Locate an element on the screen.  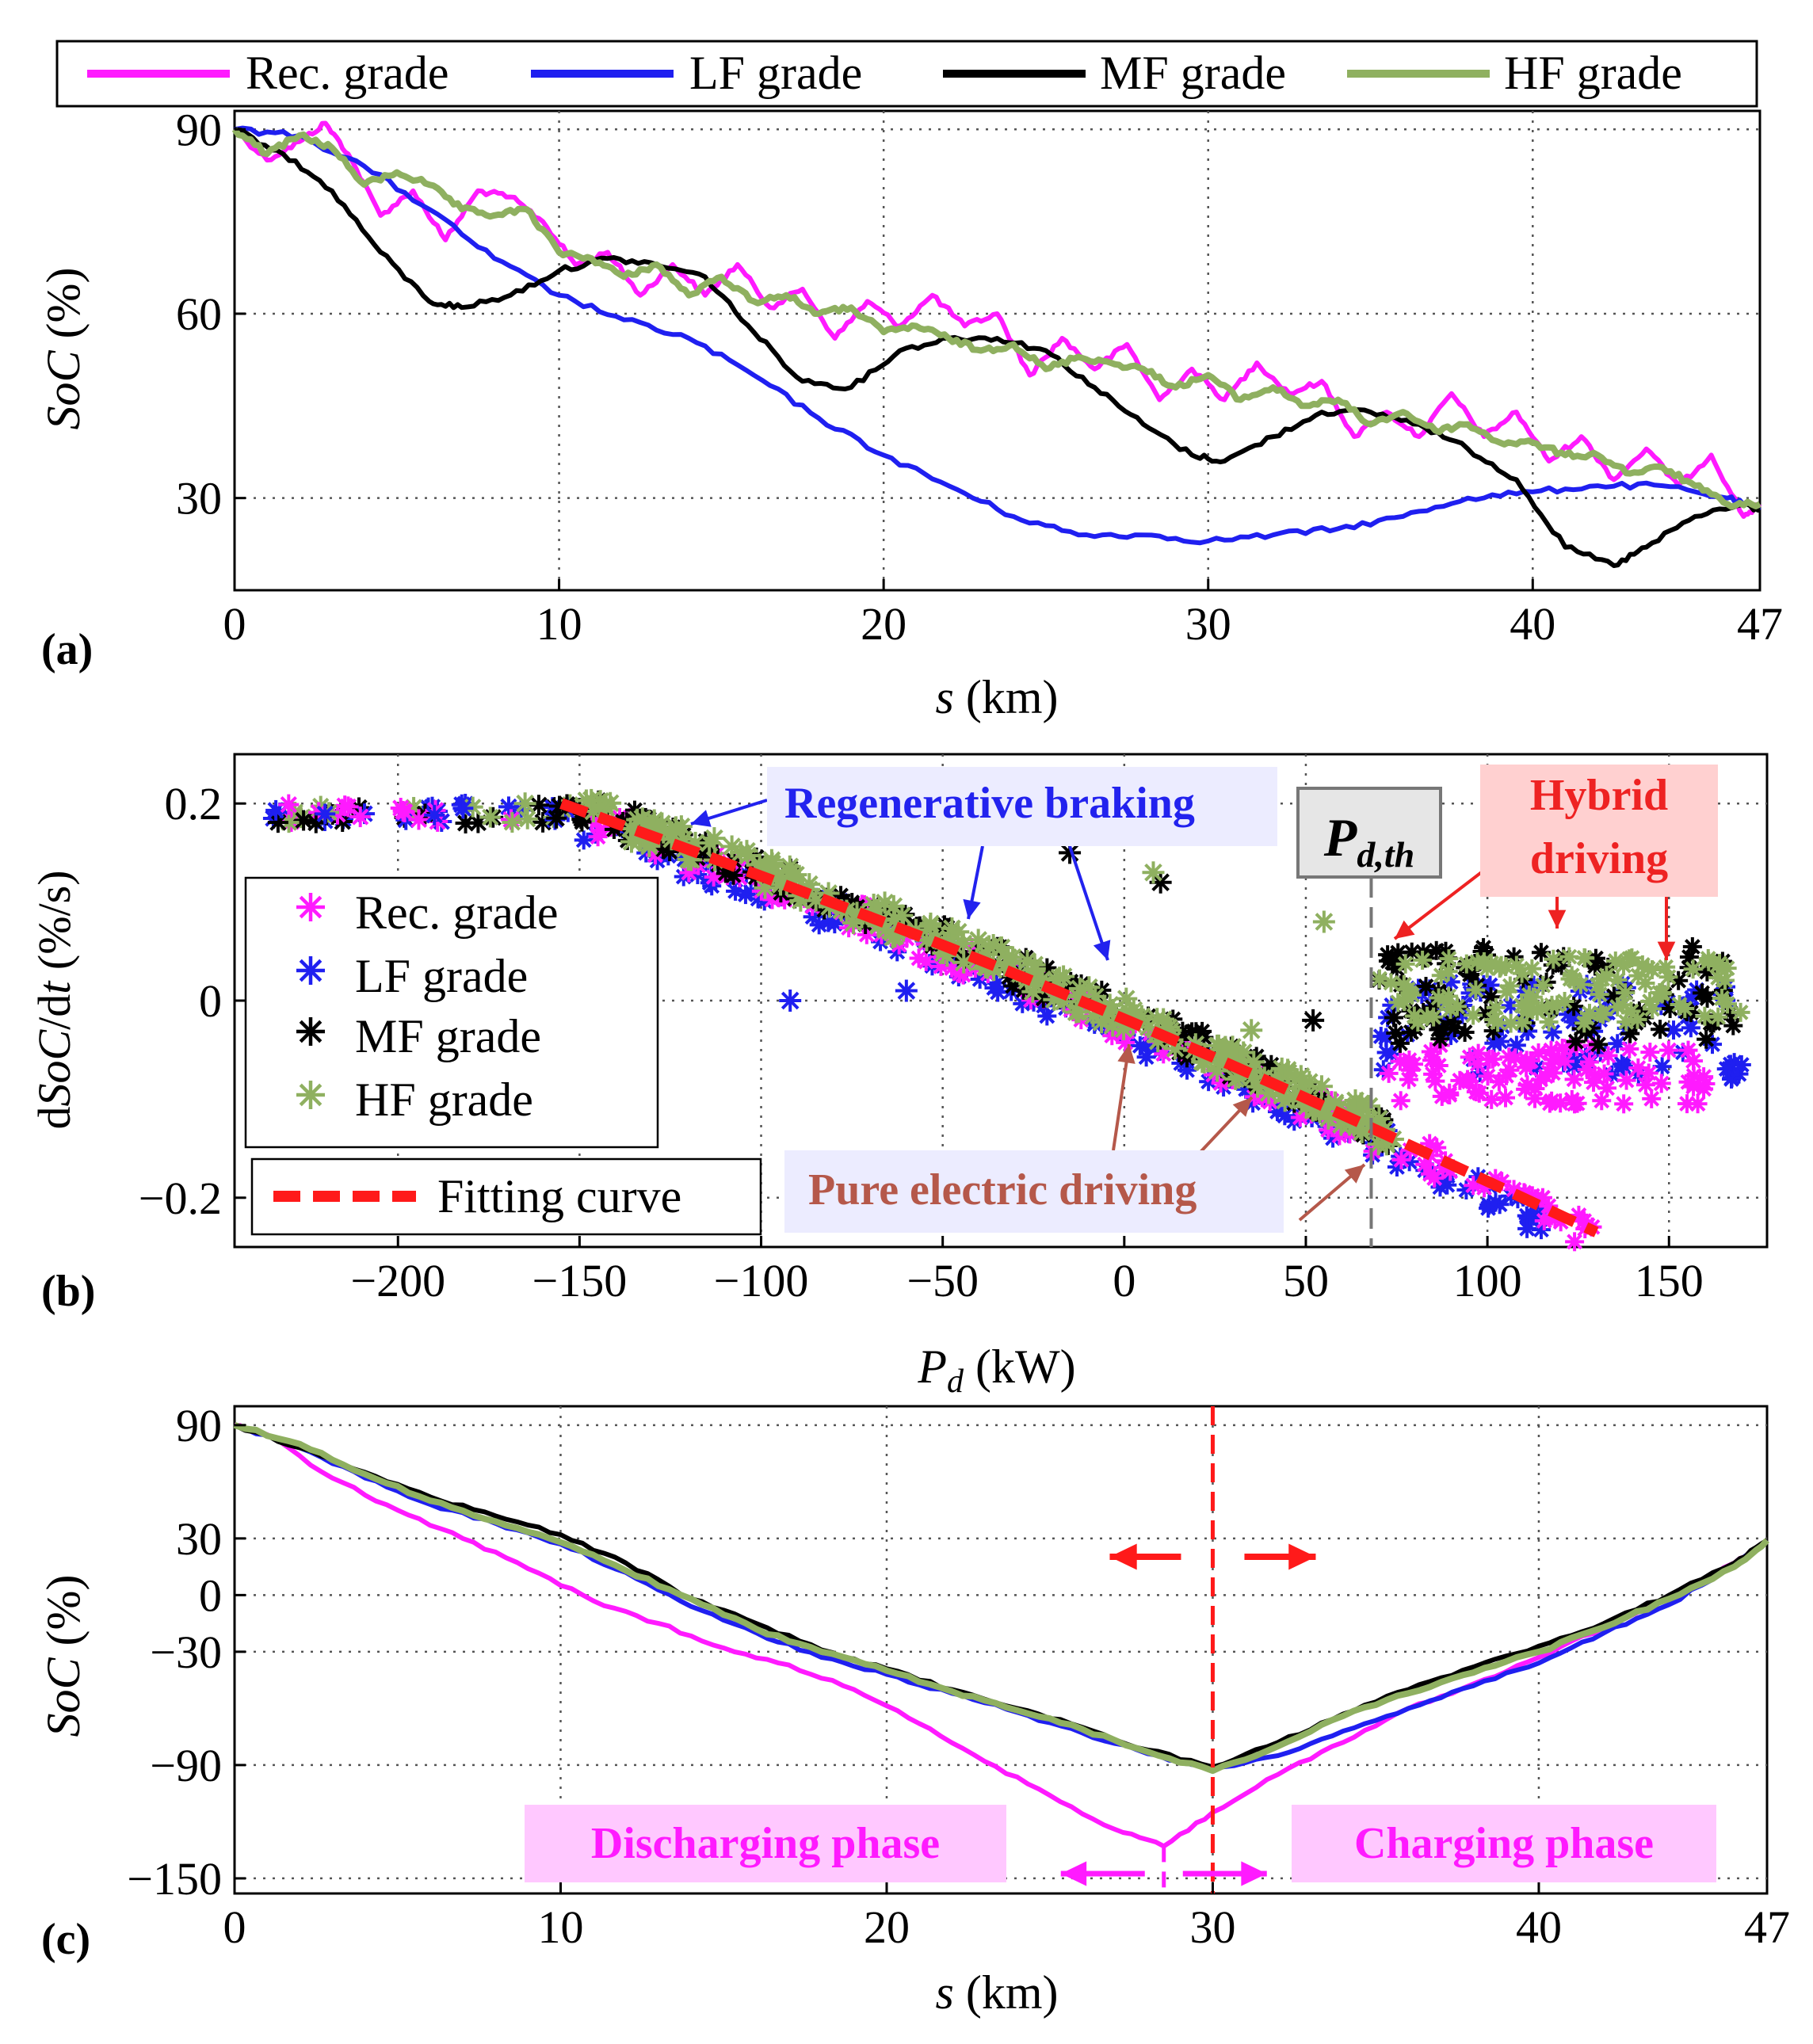
panel-a-label: (a) is located at coordinates (67, 649).